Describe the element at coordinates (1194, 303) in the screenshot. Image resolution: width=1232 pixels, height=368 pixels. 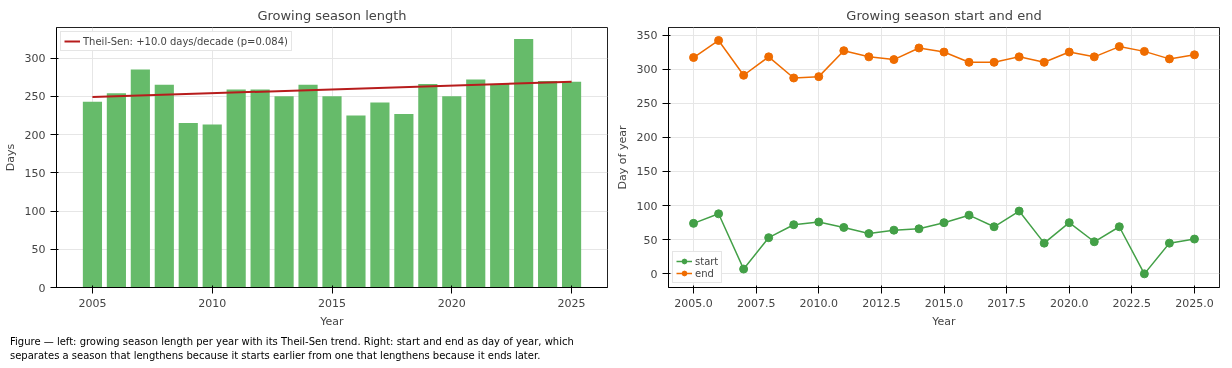
I see `x-tick-label: 2025.0` at that location.